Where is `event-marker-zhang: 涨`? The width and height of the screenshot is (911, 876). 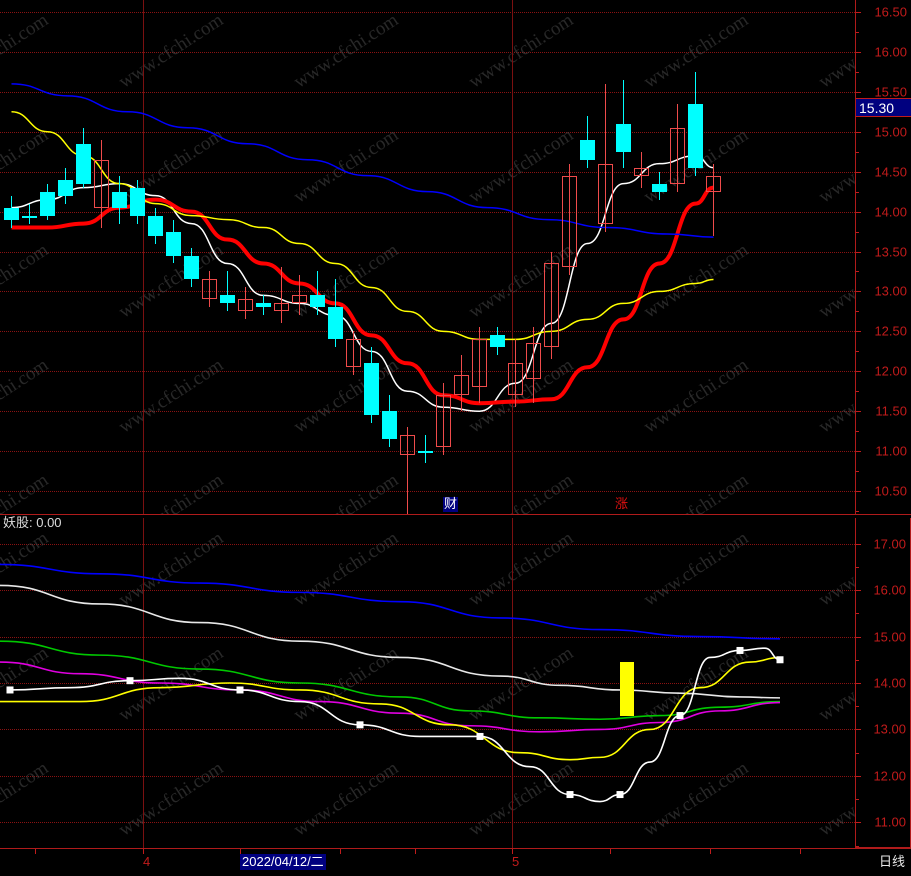
event-marker-zhang: 涨 is located at coordinates (622, 504).